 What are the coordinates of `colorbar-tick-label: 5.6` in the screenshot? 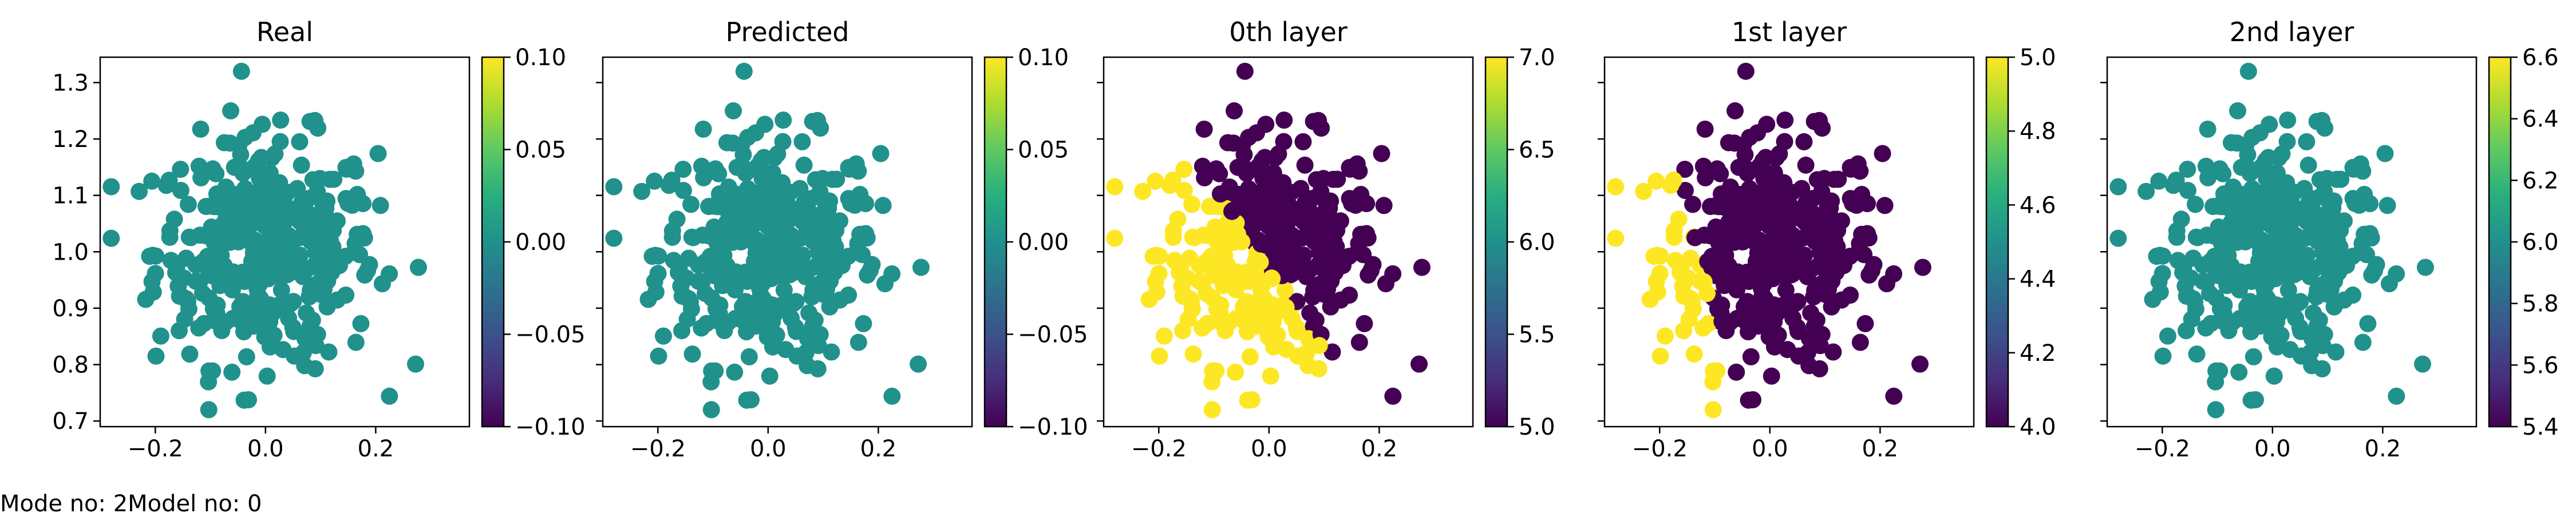 It's located at (2540, 365).